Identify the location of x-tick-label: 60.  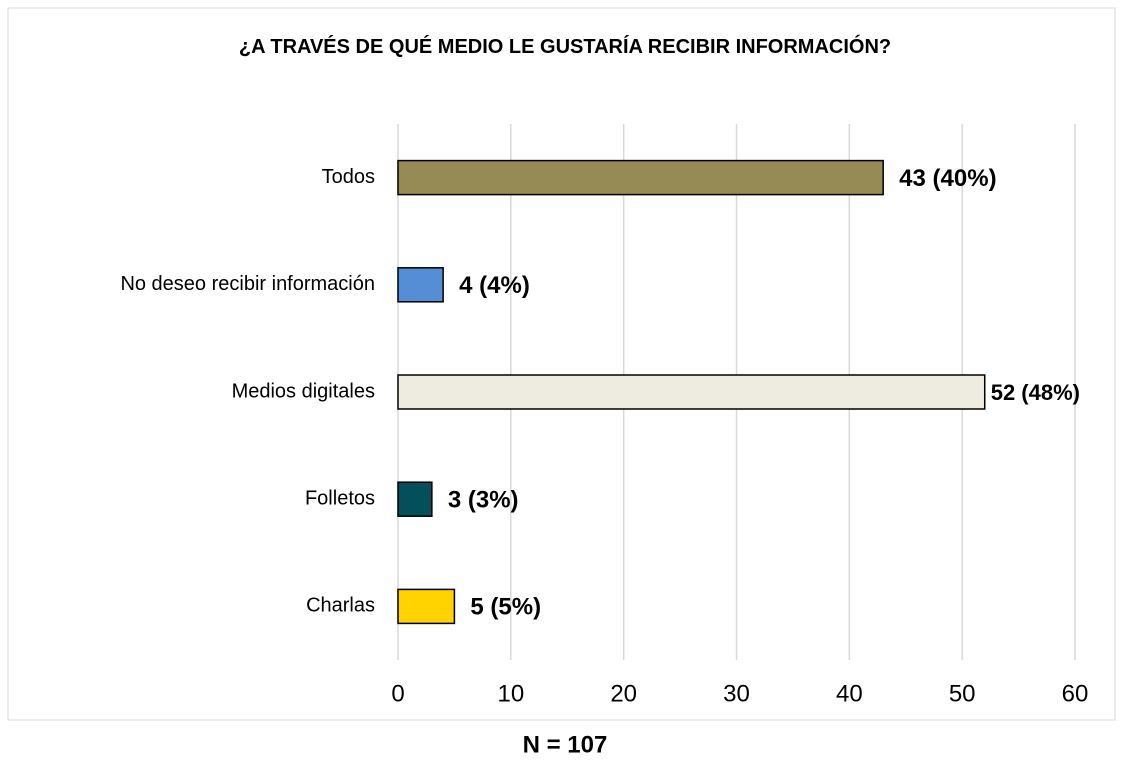
(1075, 693).